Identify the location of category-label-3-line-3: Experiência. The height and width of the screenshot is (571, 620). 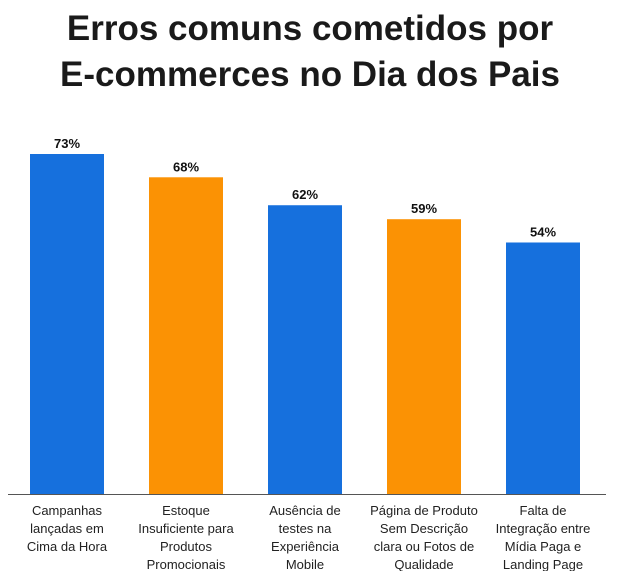
(305, 546).